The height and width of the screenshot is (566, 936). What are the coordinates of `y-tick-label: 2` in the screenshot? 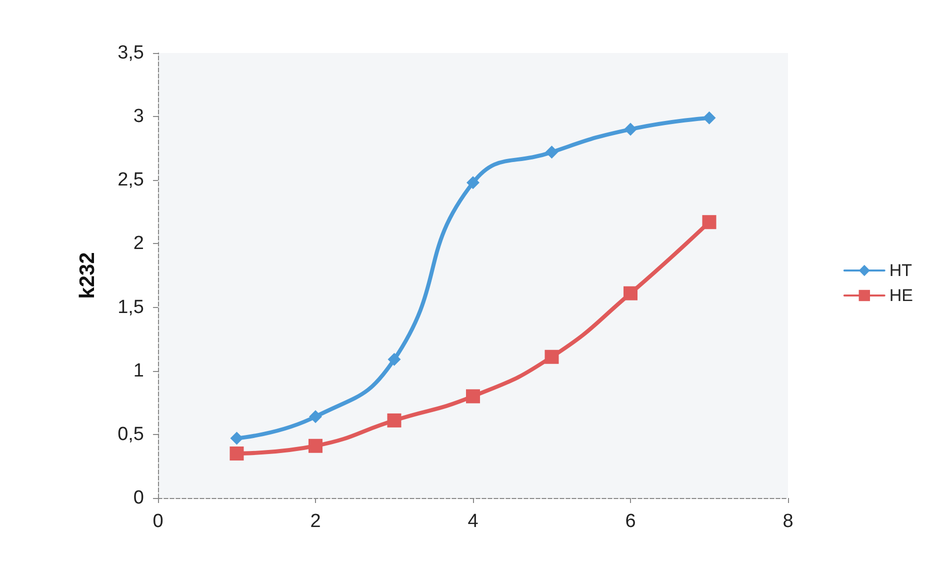 It's located at (138, 243).